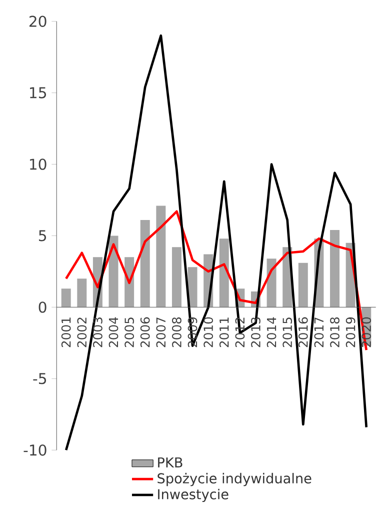 The height and width of the screenshot is (506, 381). What do you see at coordinates (38, 92) in the screenshot?
I see `y-tick-label: 15` at bounding box center [38, 92].